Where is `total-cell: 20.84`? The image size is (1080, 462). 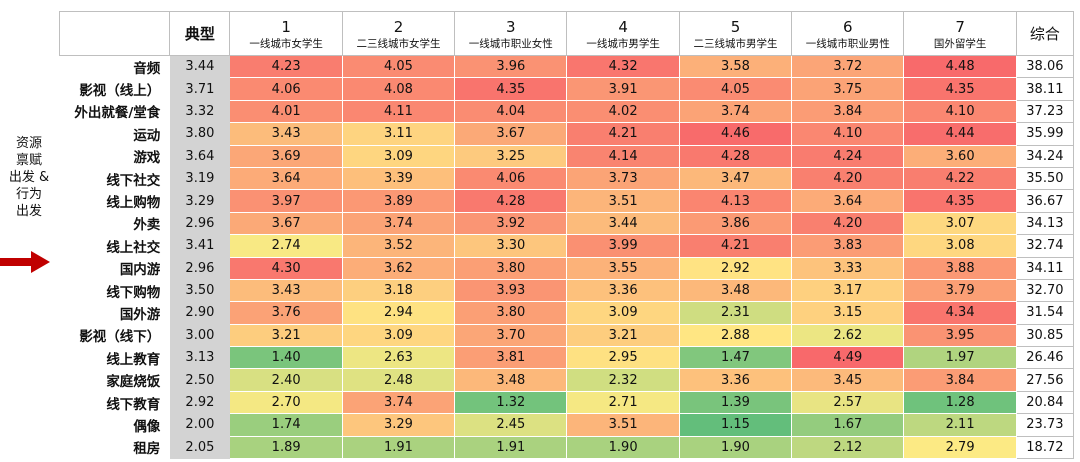 total-cell: 20.84 is located at coordinates (1045, 402).